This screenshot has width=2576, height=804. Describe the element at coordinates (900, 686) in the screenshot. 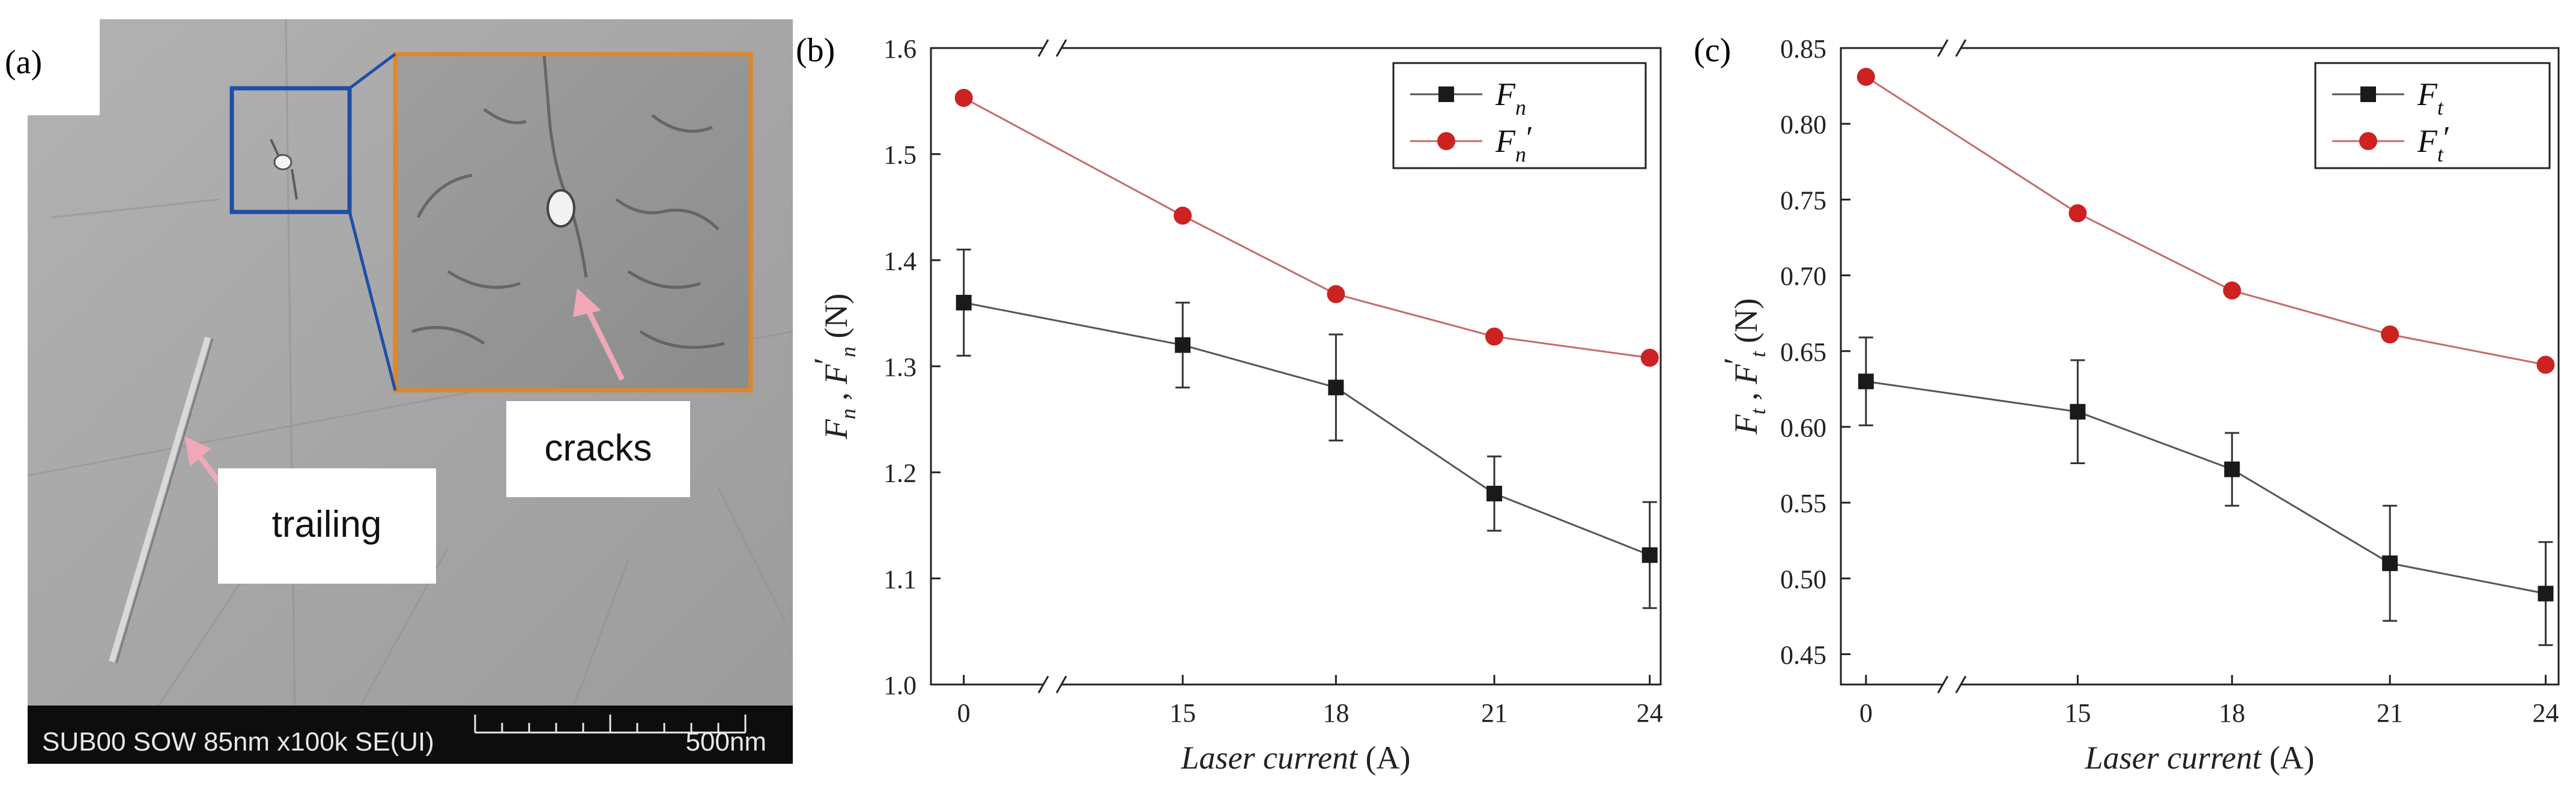

I see `y-tick-label: 1.0` at that location.